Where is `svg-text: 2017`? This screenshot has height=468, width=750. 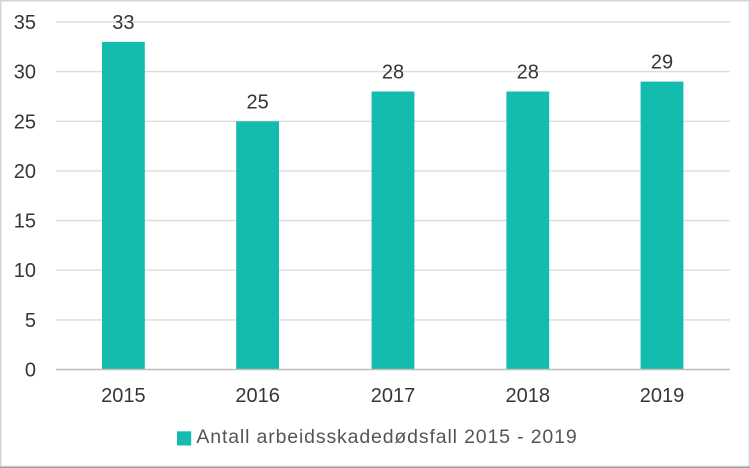
svg-text: 2017 is located at coordinates (393, 396).